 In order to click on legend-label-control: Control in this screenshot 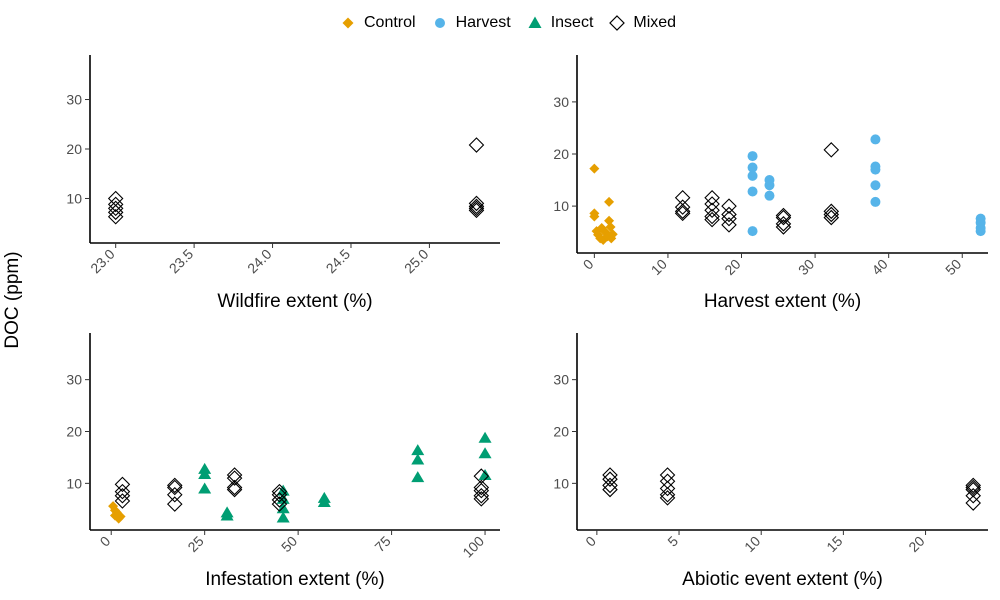, I will do `click(390, 22)`.